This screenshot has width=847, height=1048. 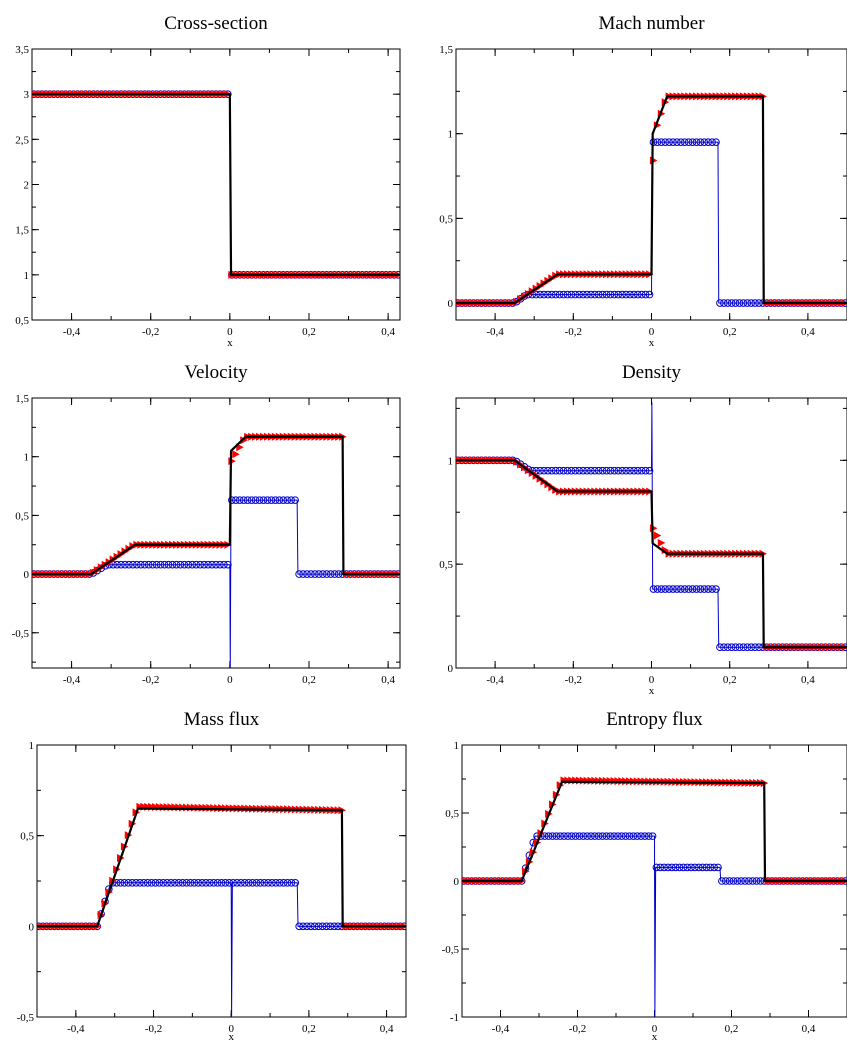 What do you see at coordinates (651, 23) in the screenshot?
I see `chart-title: Mach number` at bounding box center [651, 23].